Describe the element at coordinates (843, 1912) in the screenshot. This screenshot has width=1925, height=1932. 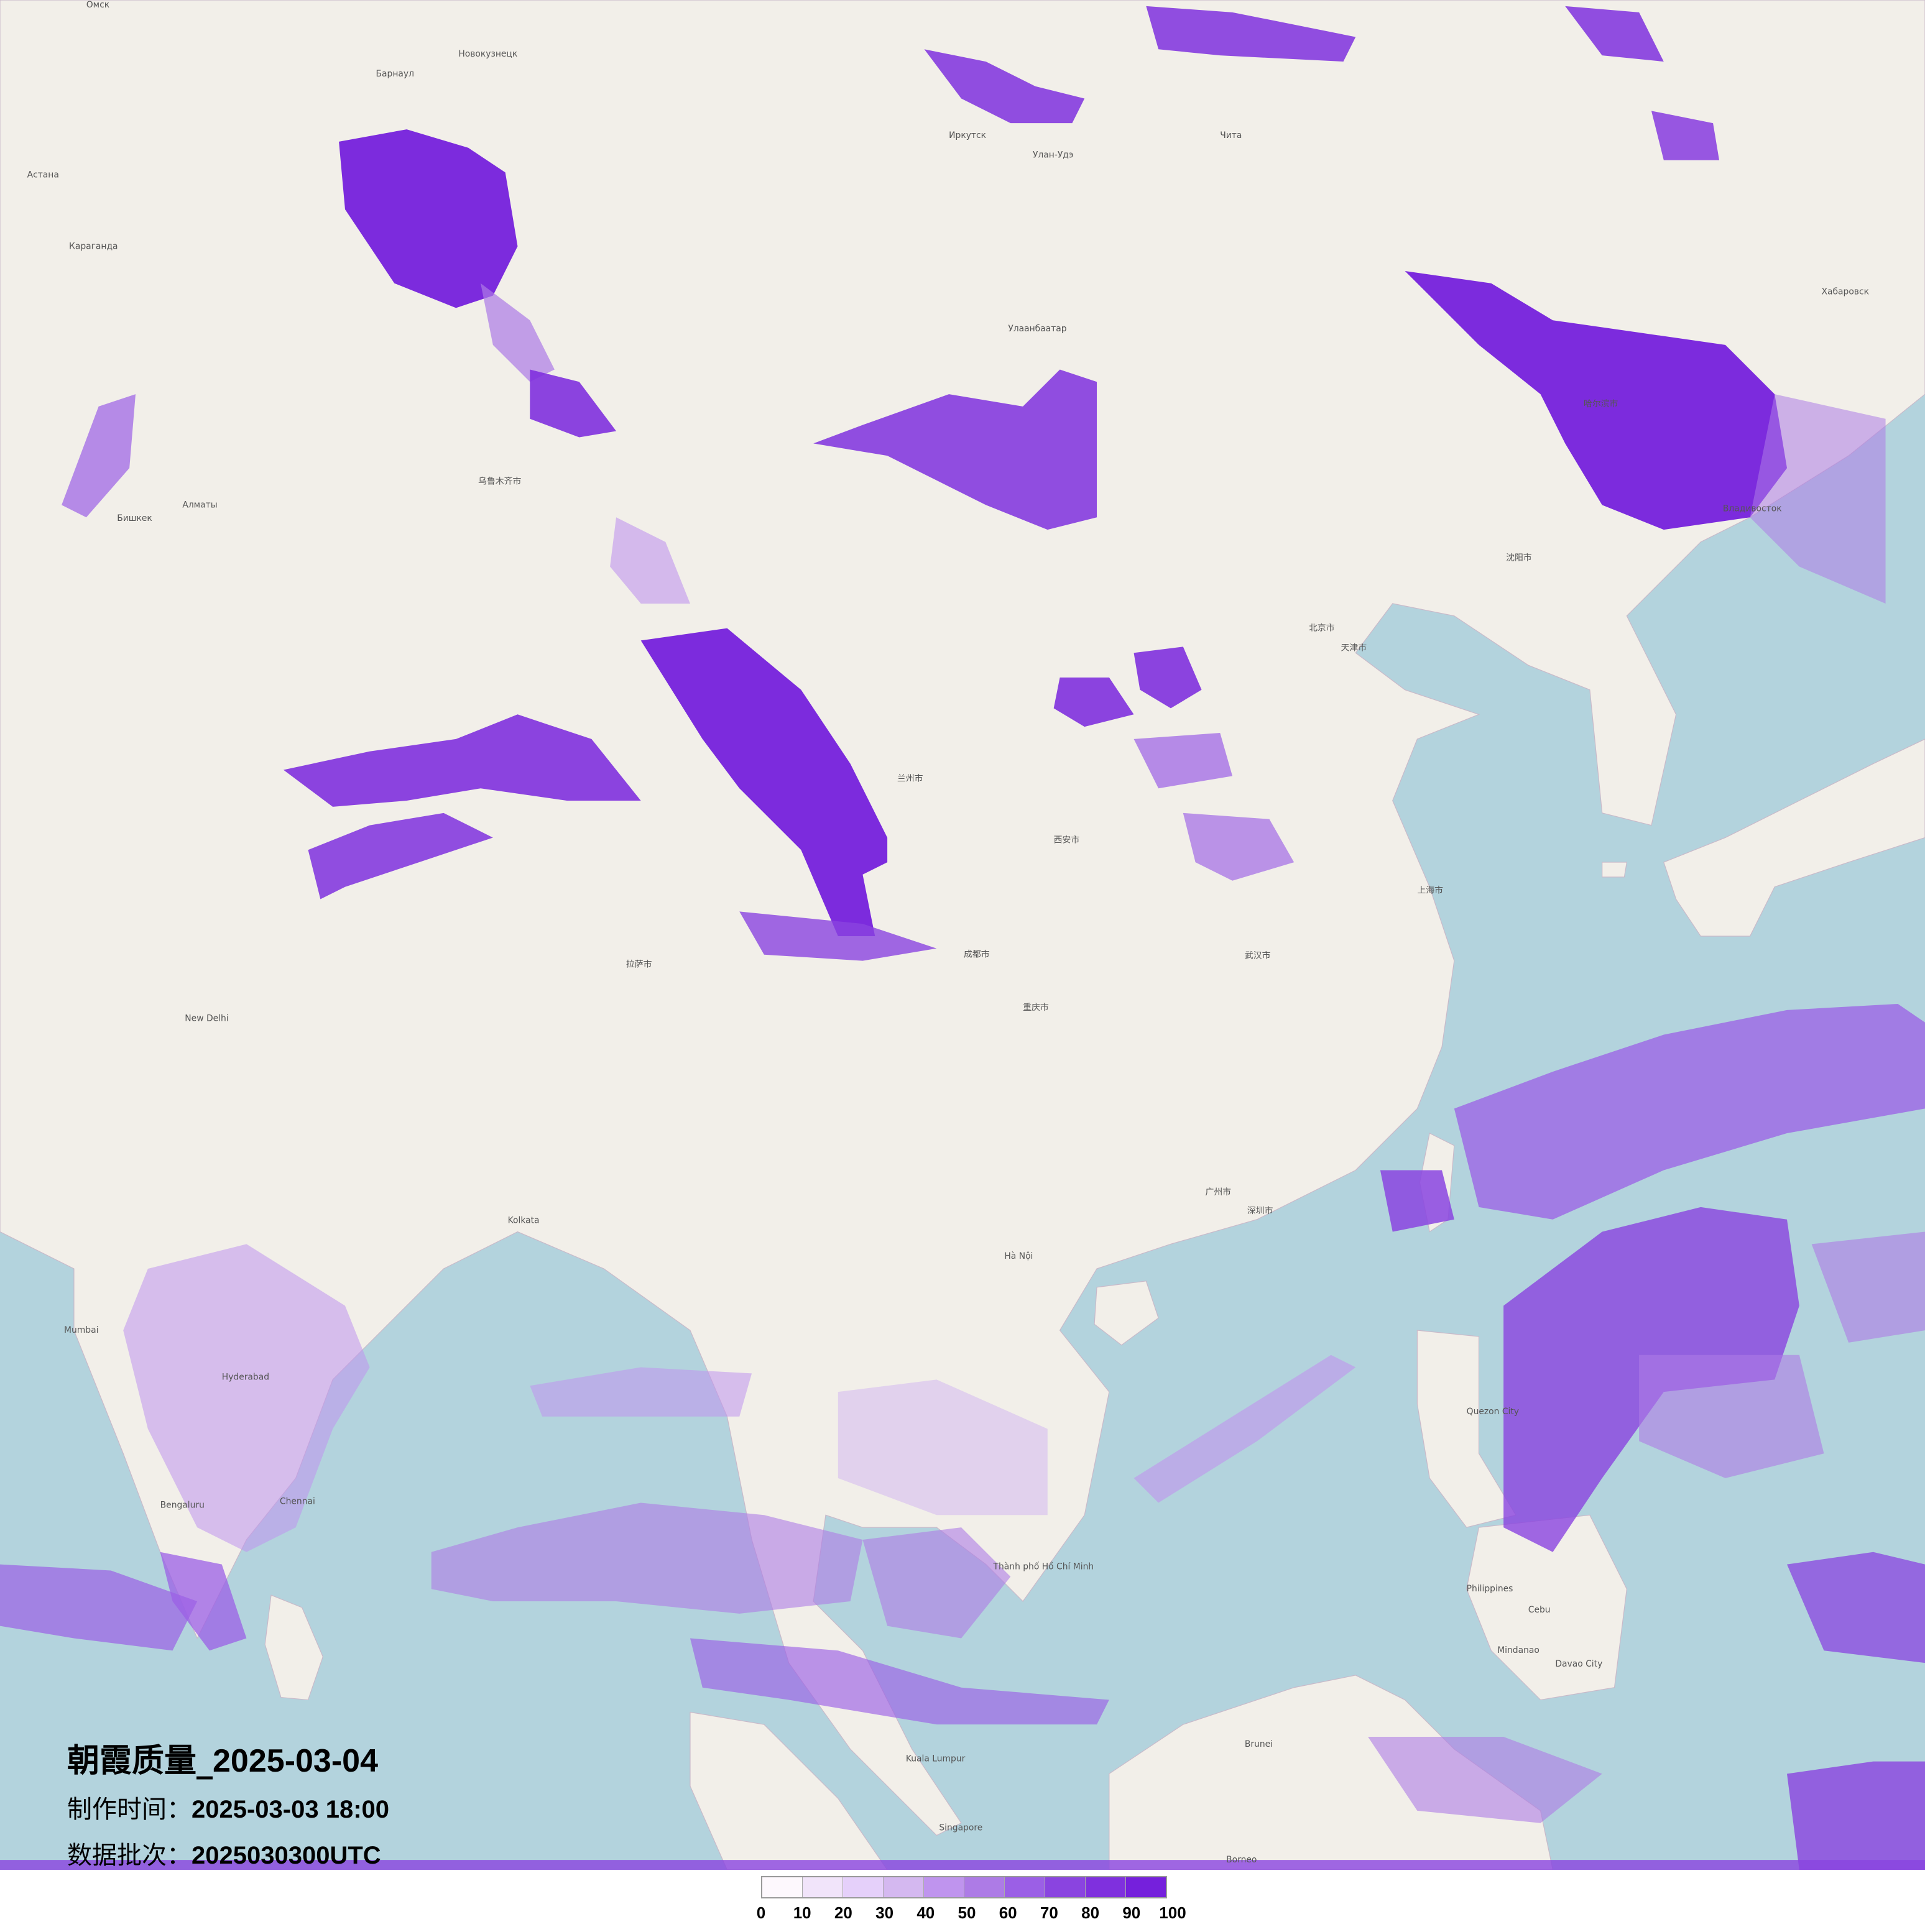
I see `legend-tick: 20` at that location.